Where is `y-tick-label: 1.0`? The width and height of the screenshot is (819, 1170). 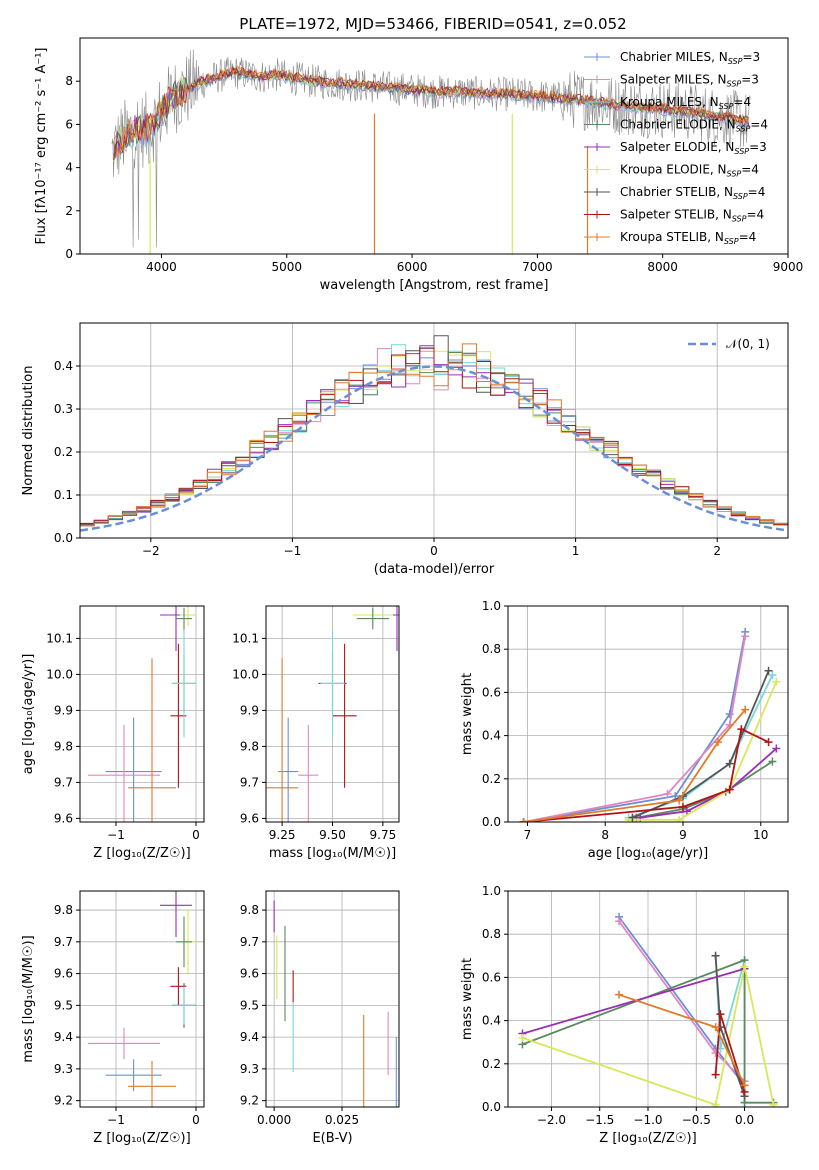
y-tick-label: 1.0 is located at coordinates (491, 891).